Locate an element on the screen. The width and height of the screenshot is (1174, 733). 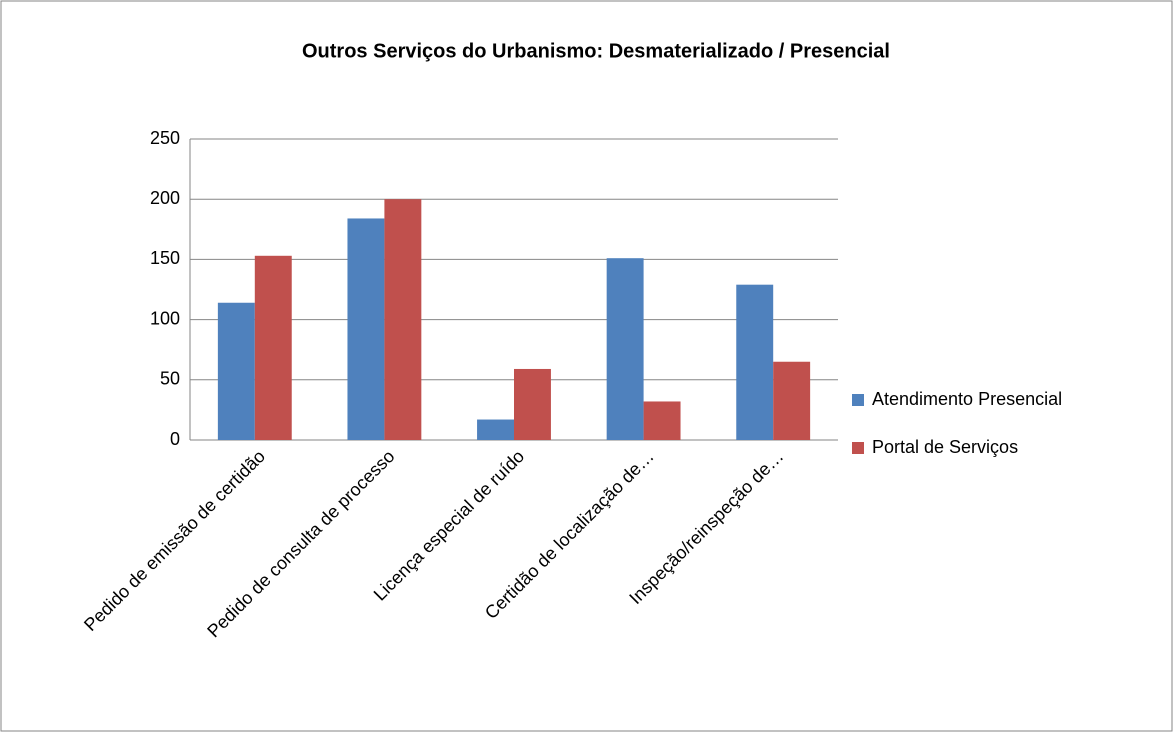
y-tick-label: 250 is located at coordinates (165, 138).